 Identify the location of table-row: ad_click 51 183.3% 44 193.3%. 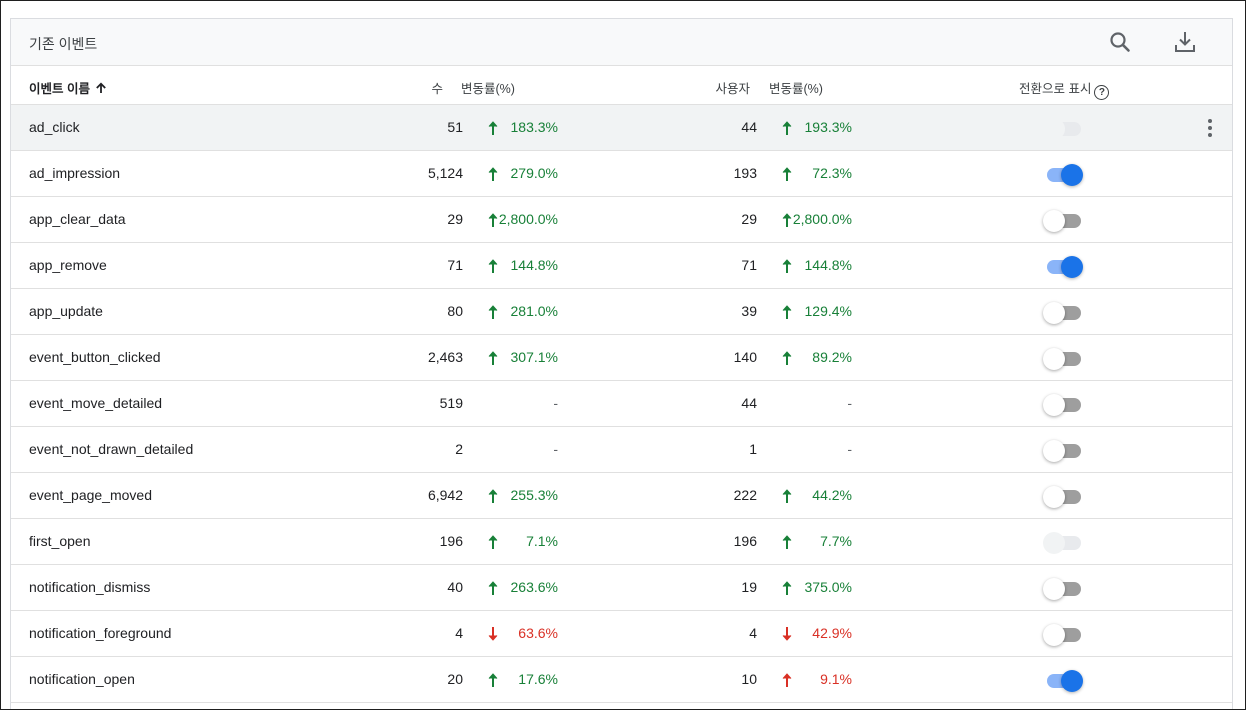
(621, 128).